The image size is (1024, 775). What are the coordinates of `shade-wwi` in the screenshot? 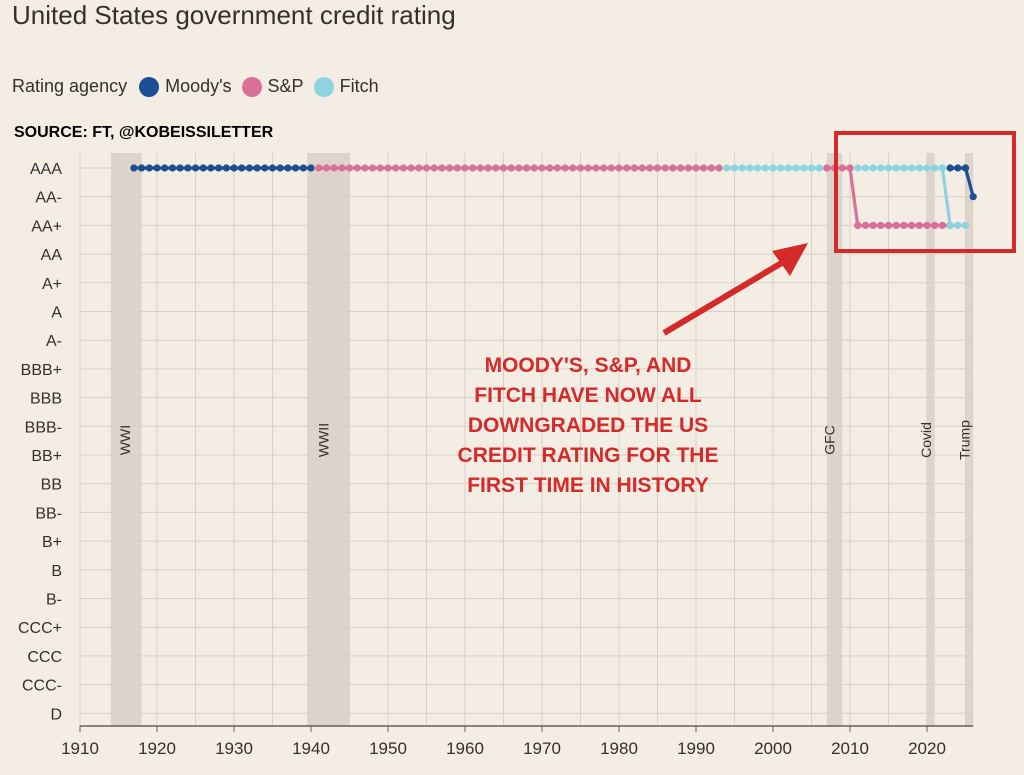 It's located at (126, 439).